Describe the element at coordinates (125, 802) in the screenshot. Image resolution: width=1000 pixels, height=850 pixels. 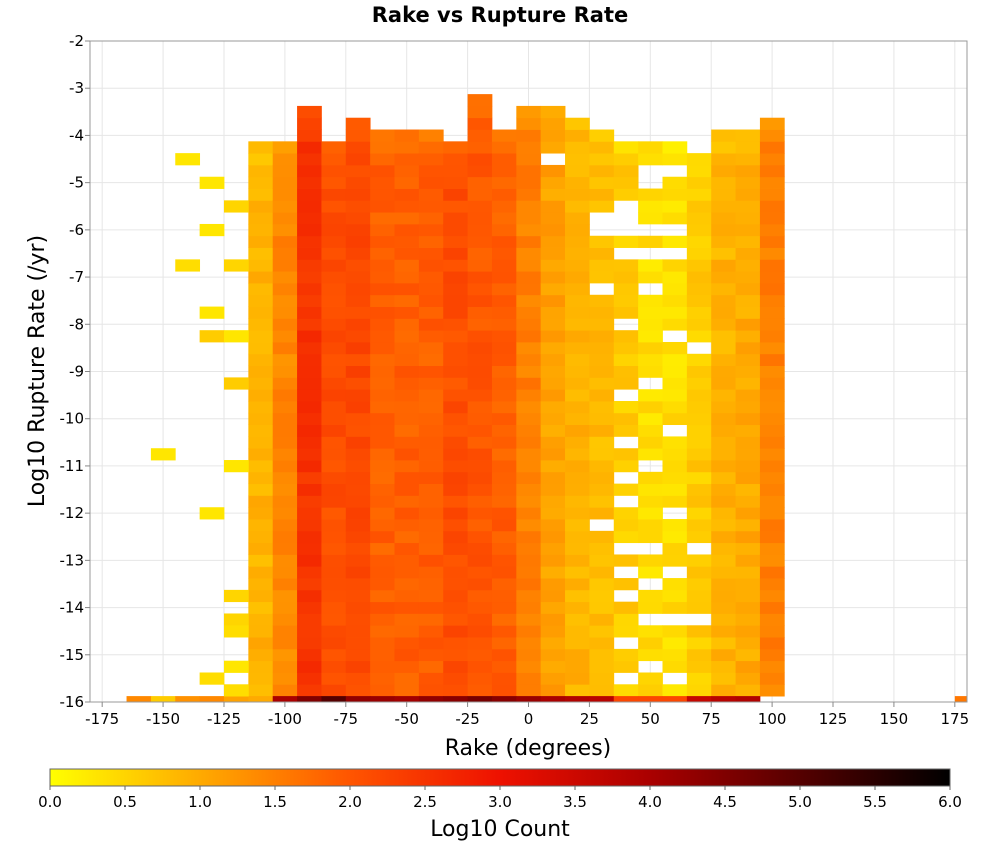
I see `colorbar-tick-label: 0.5` at that location.